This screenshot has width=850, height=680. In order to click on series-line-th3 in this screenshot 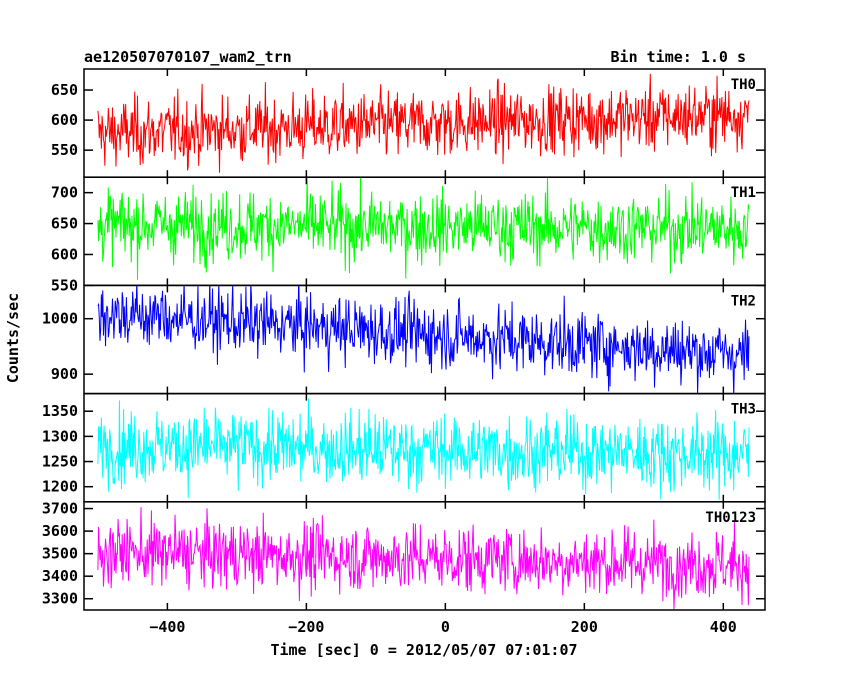, I will do `click(423, 449)`.